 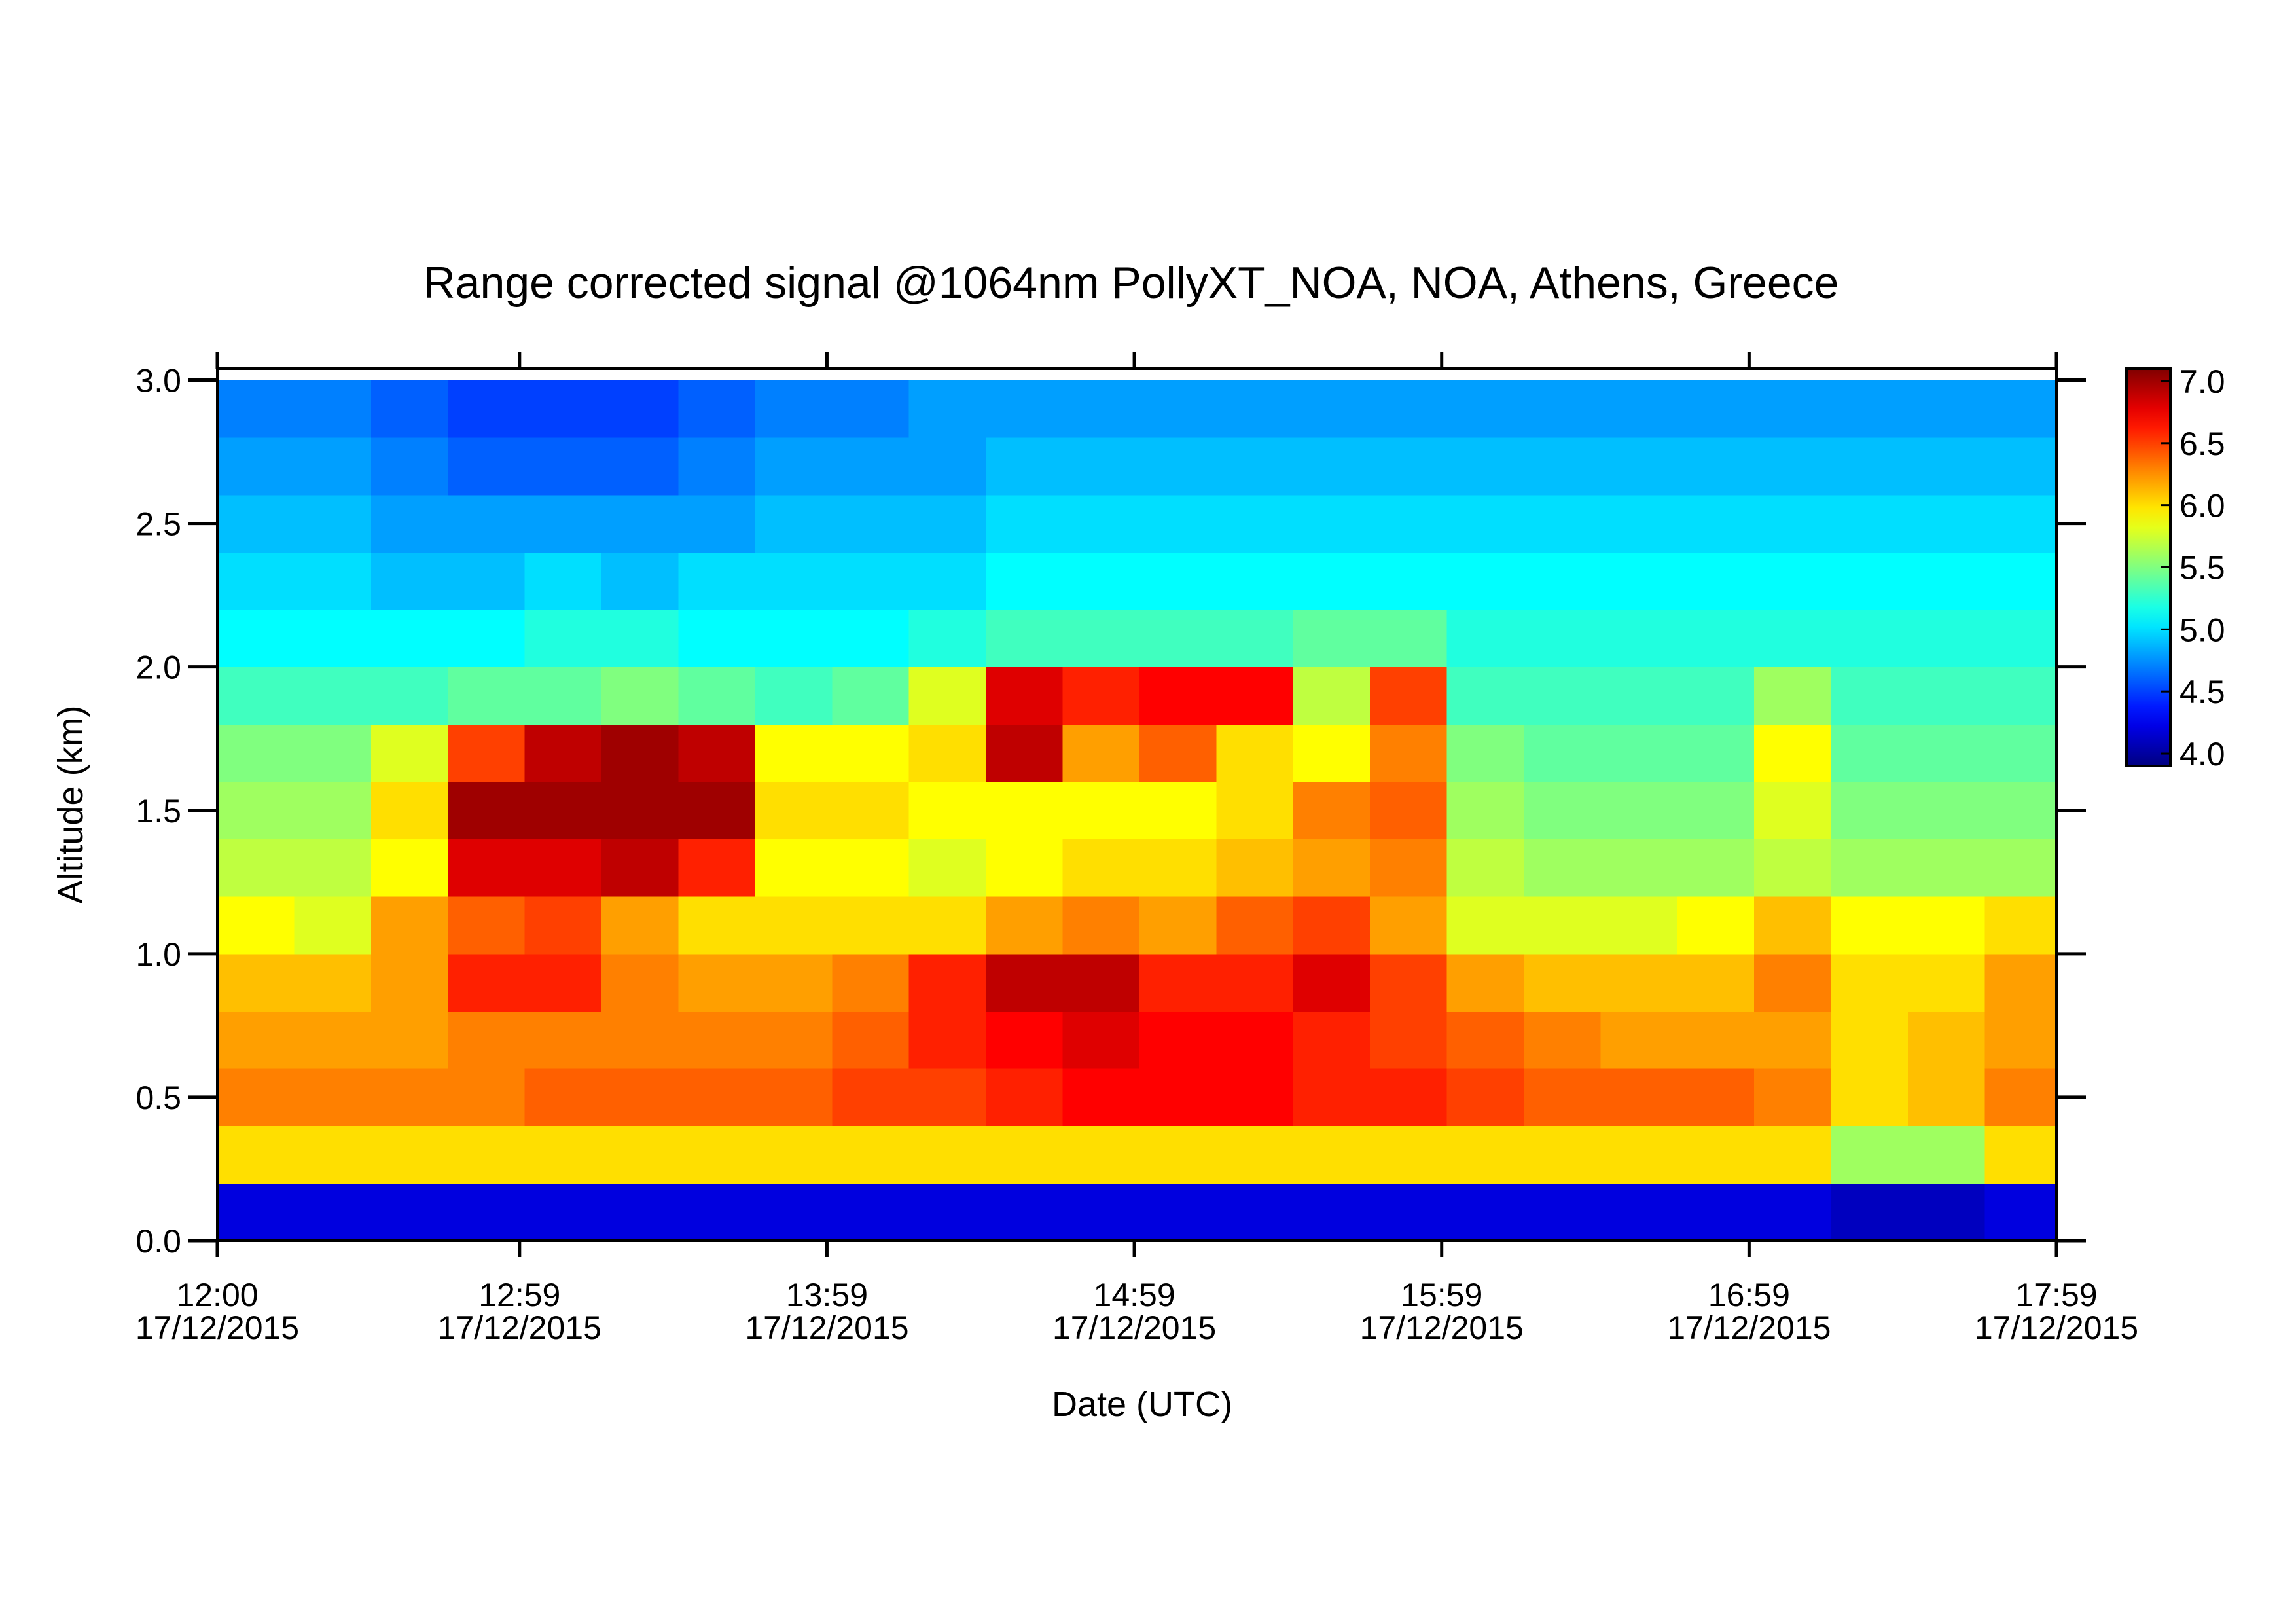 I want to click on colorbar-tick-label: 5.5, so click(x=2202, y=568).